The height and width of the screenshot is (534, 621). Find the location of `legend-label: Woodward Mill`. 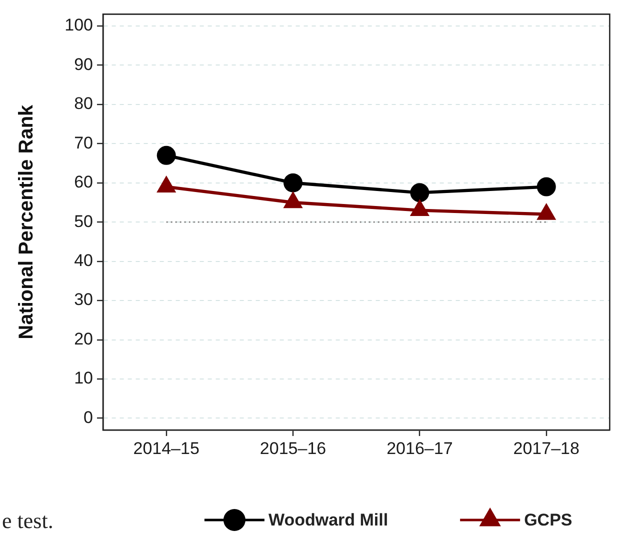

legend-label: Woodward Mill is located at coordinates (328, 520).